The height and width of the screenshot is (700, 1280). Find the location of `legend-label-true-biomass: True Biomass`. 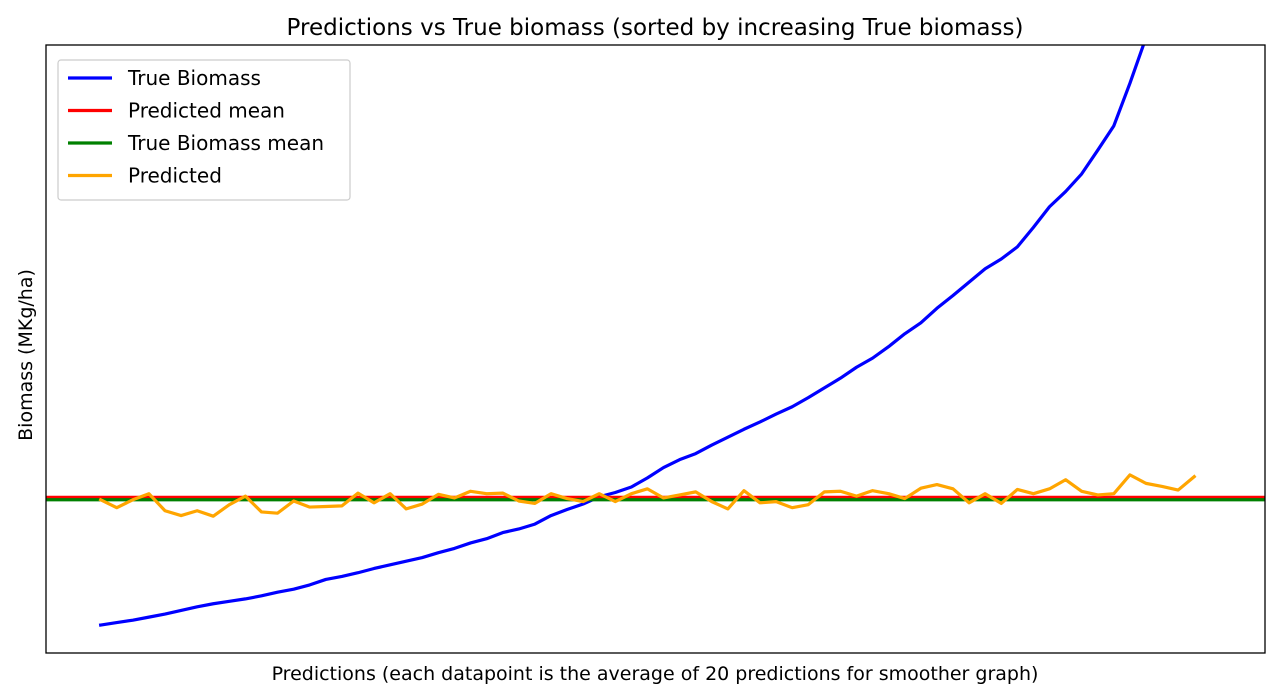

legend-label-true-biomass: True Biomass is located at coordinates (194, 78).